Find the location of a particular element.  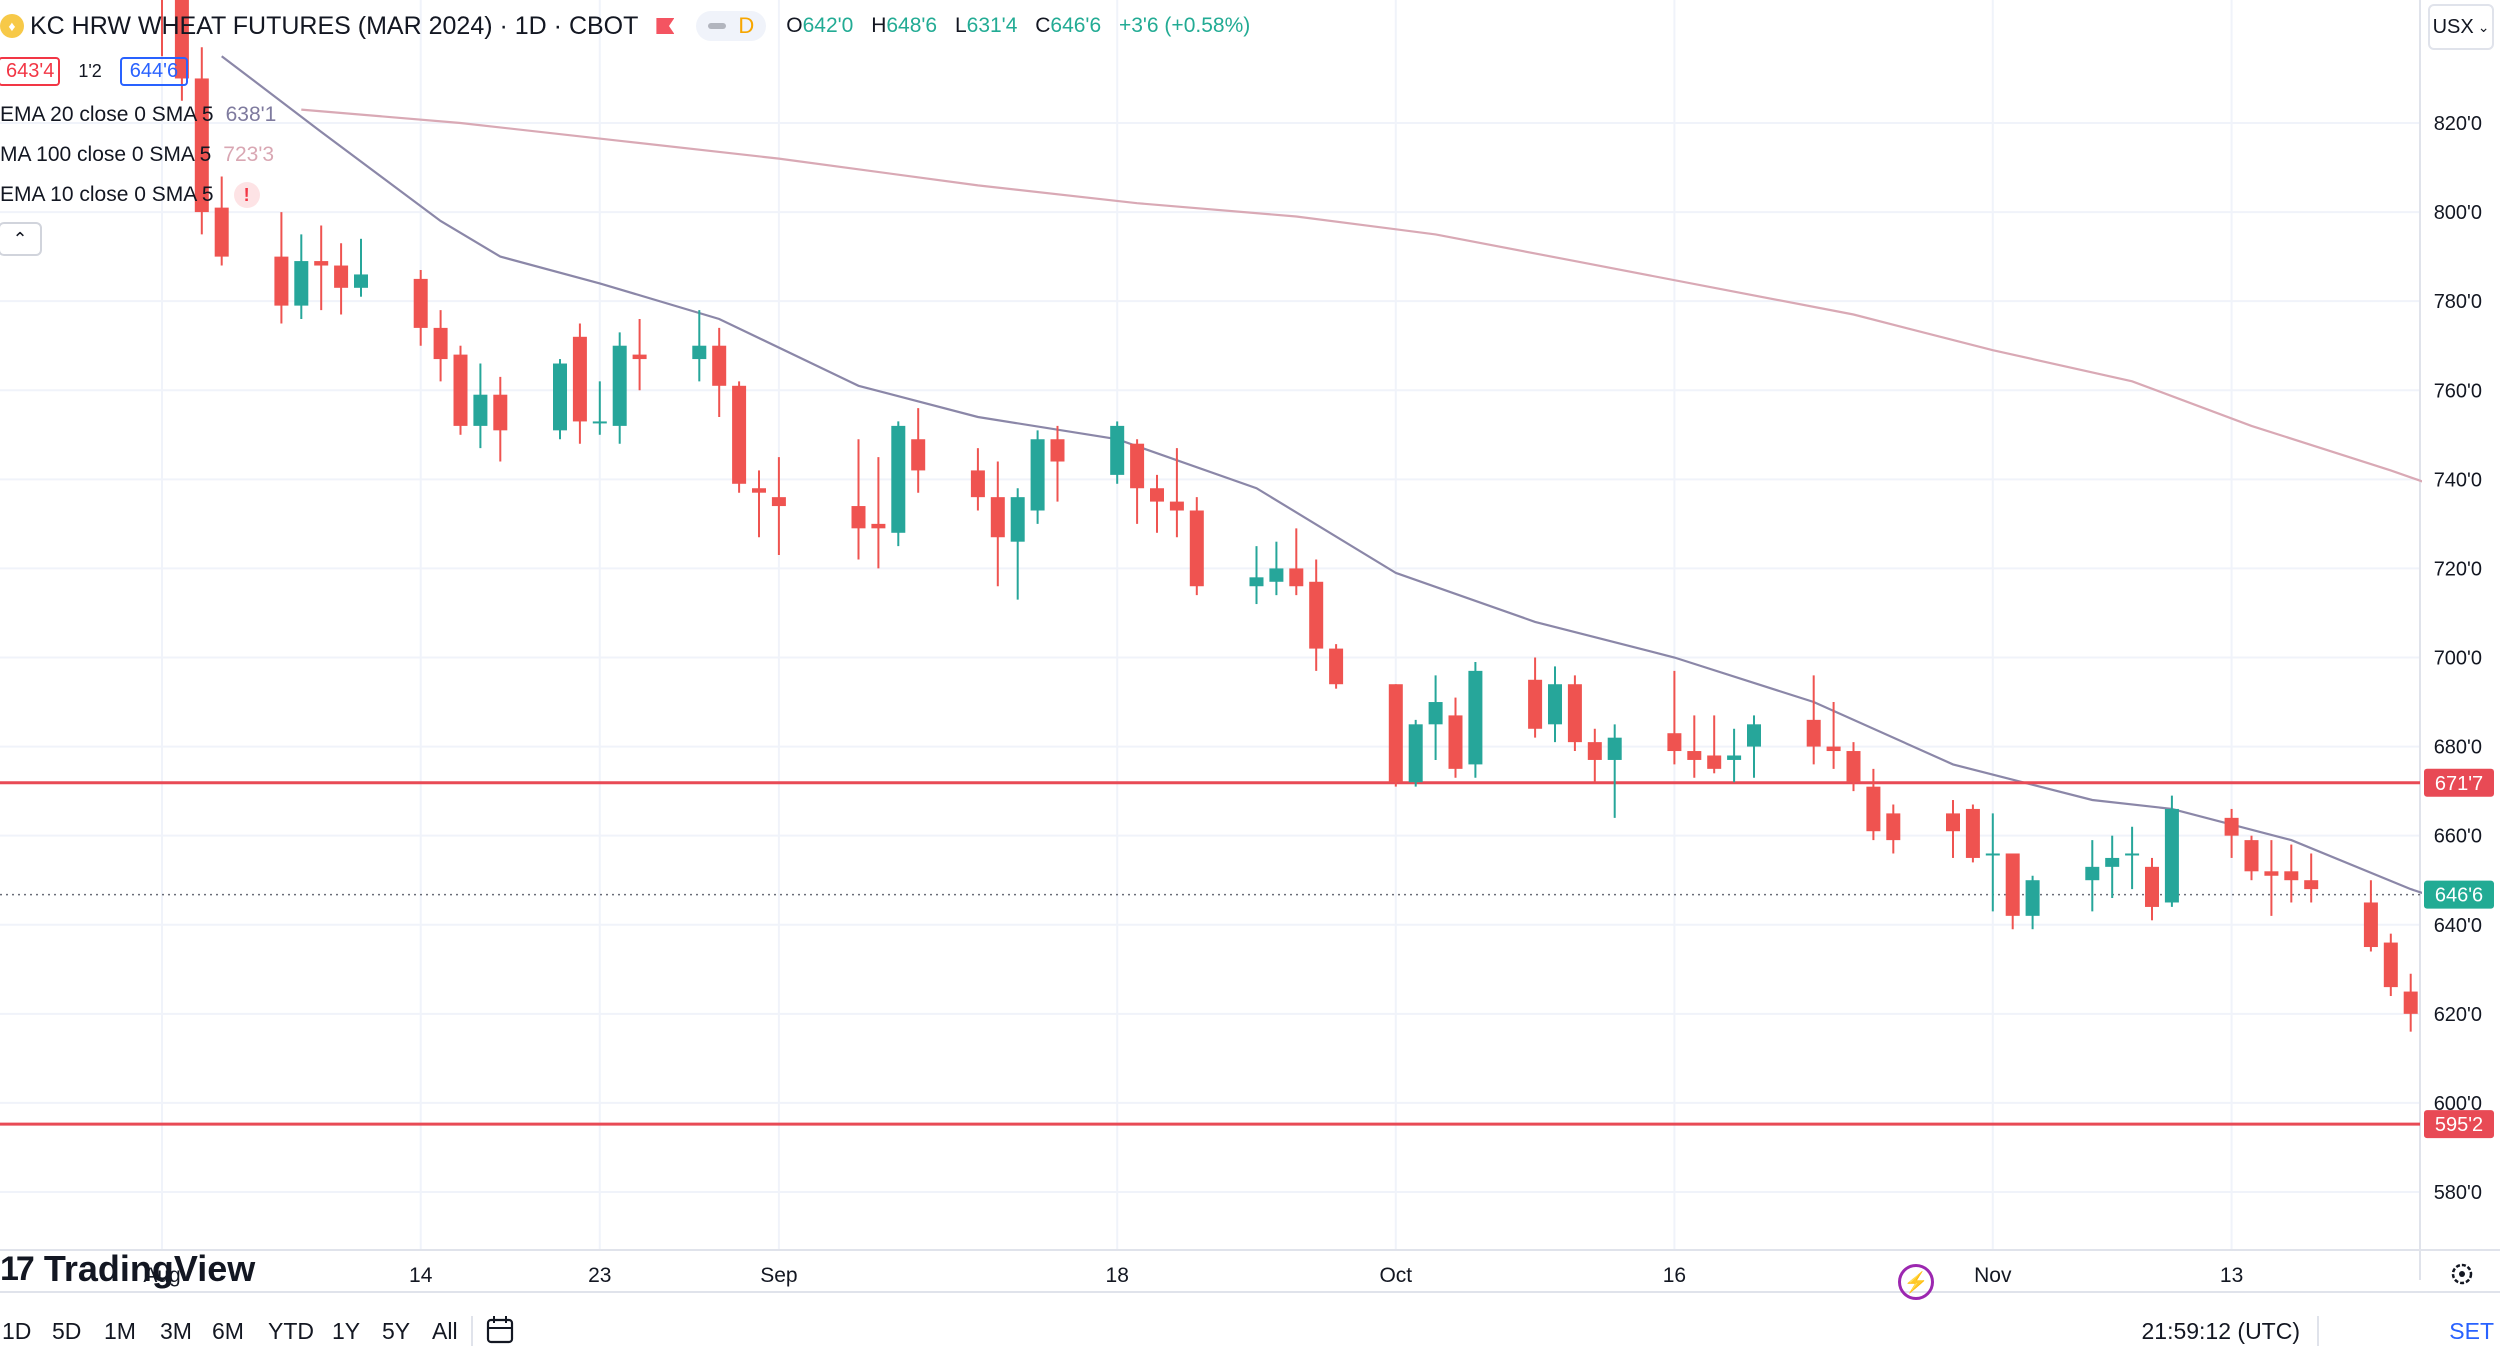

close-value: 646'6 is located at coordinates (1076, 25).